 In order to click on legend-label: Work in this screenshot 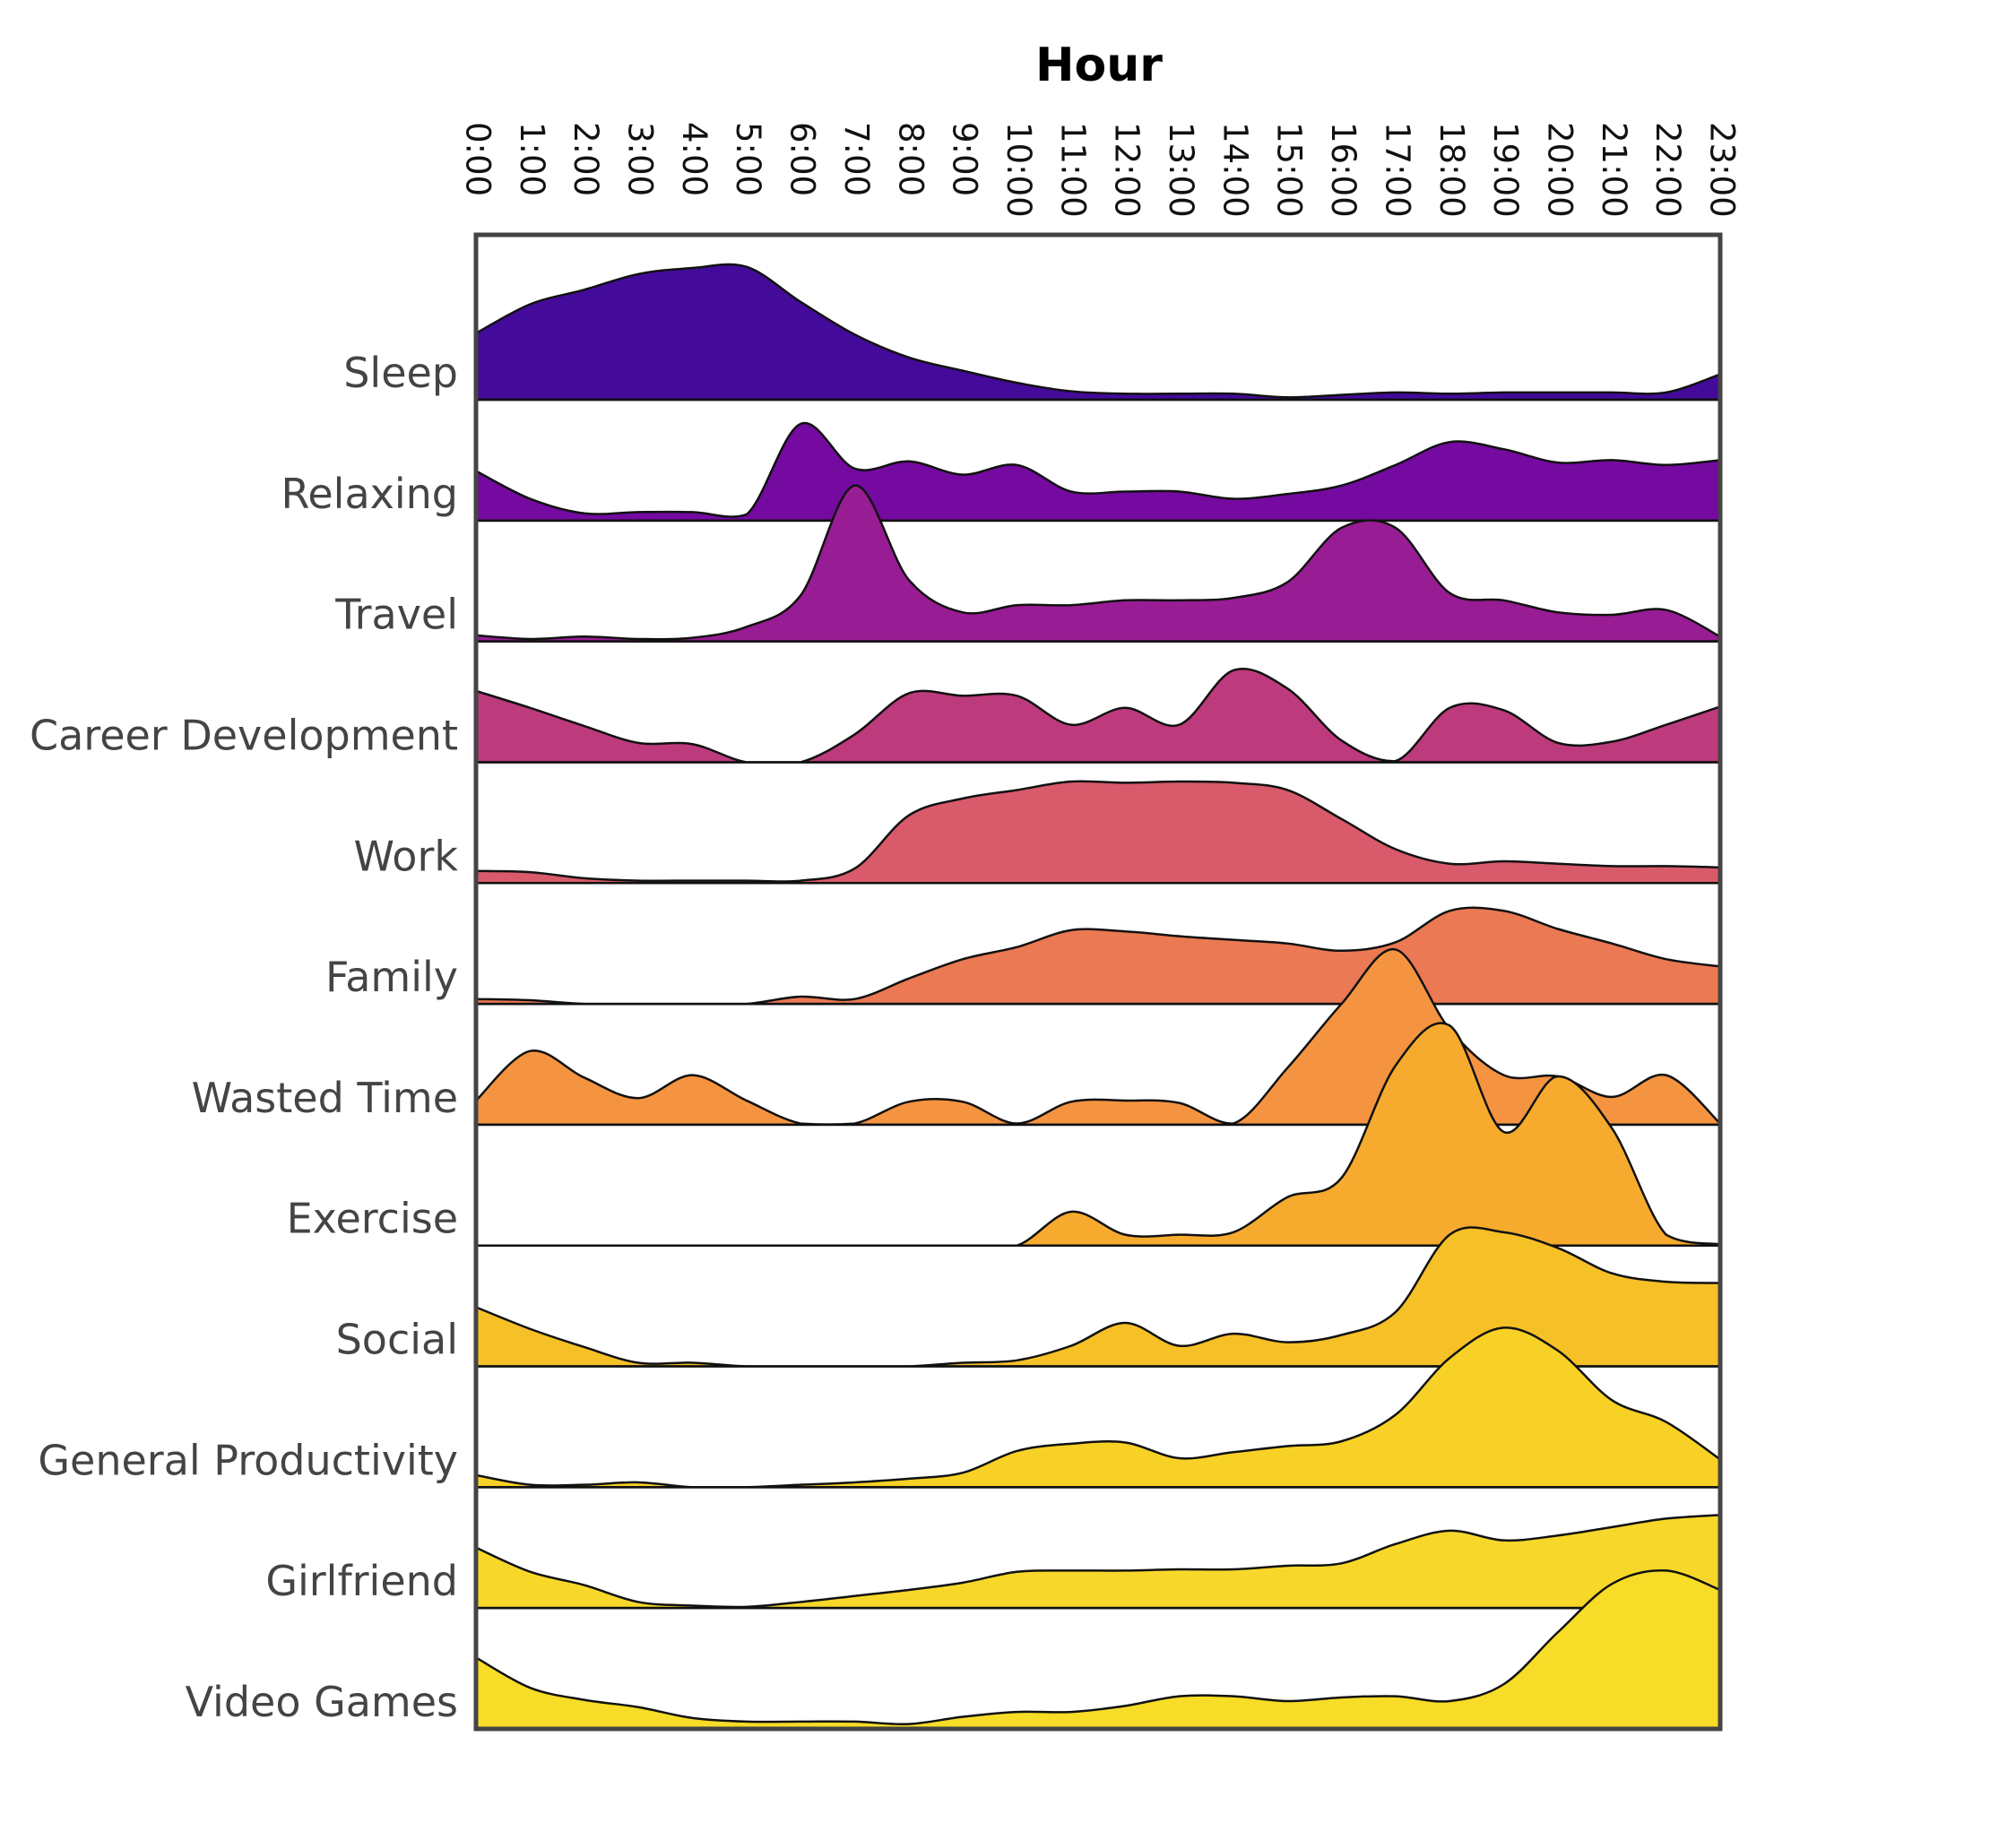, I will do `click(406, 856)`.